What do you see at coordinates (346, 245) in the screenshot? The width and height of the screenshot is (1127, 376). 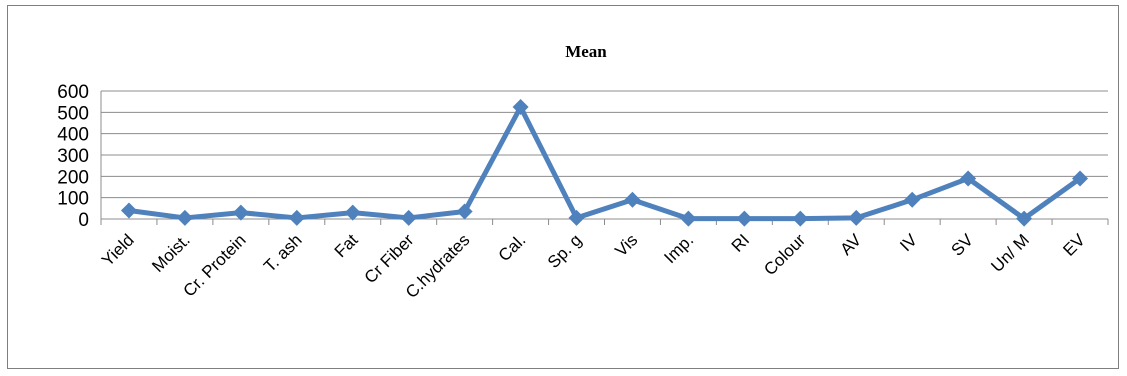 I see `x-category-label: Fat` at bounding box center [346, 245].